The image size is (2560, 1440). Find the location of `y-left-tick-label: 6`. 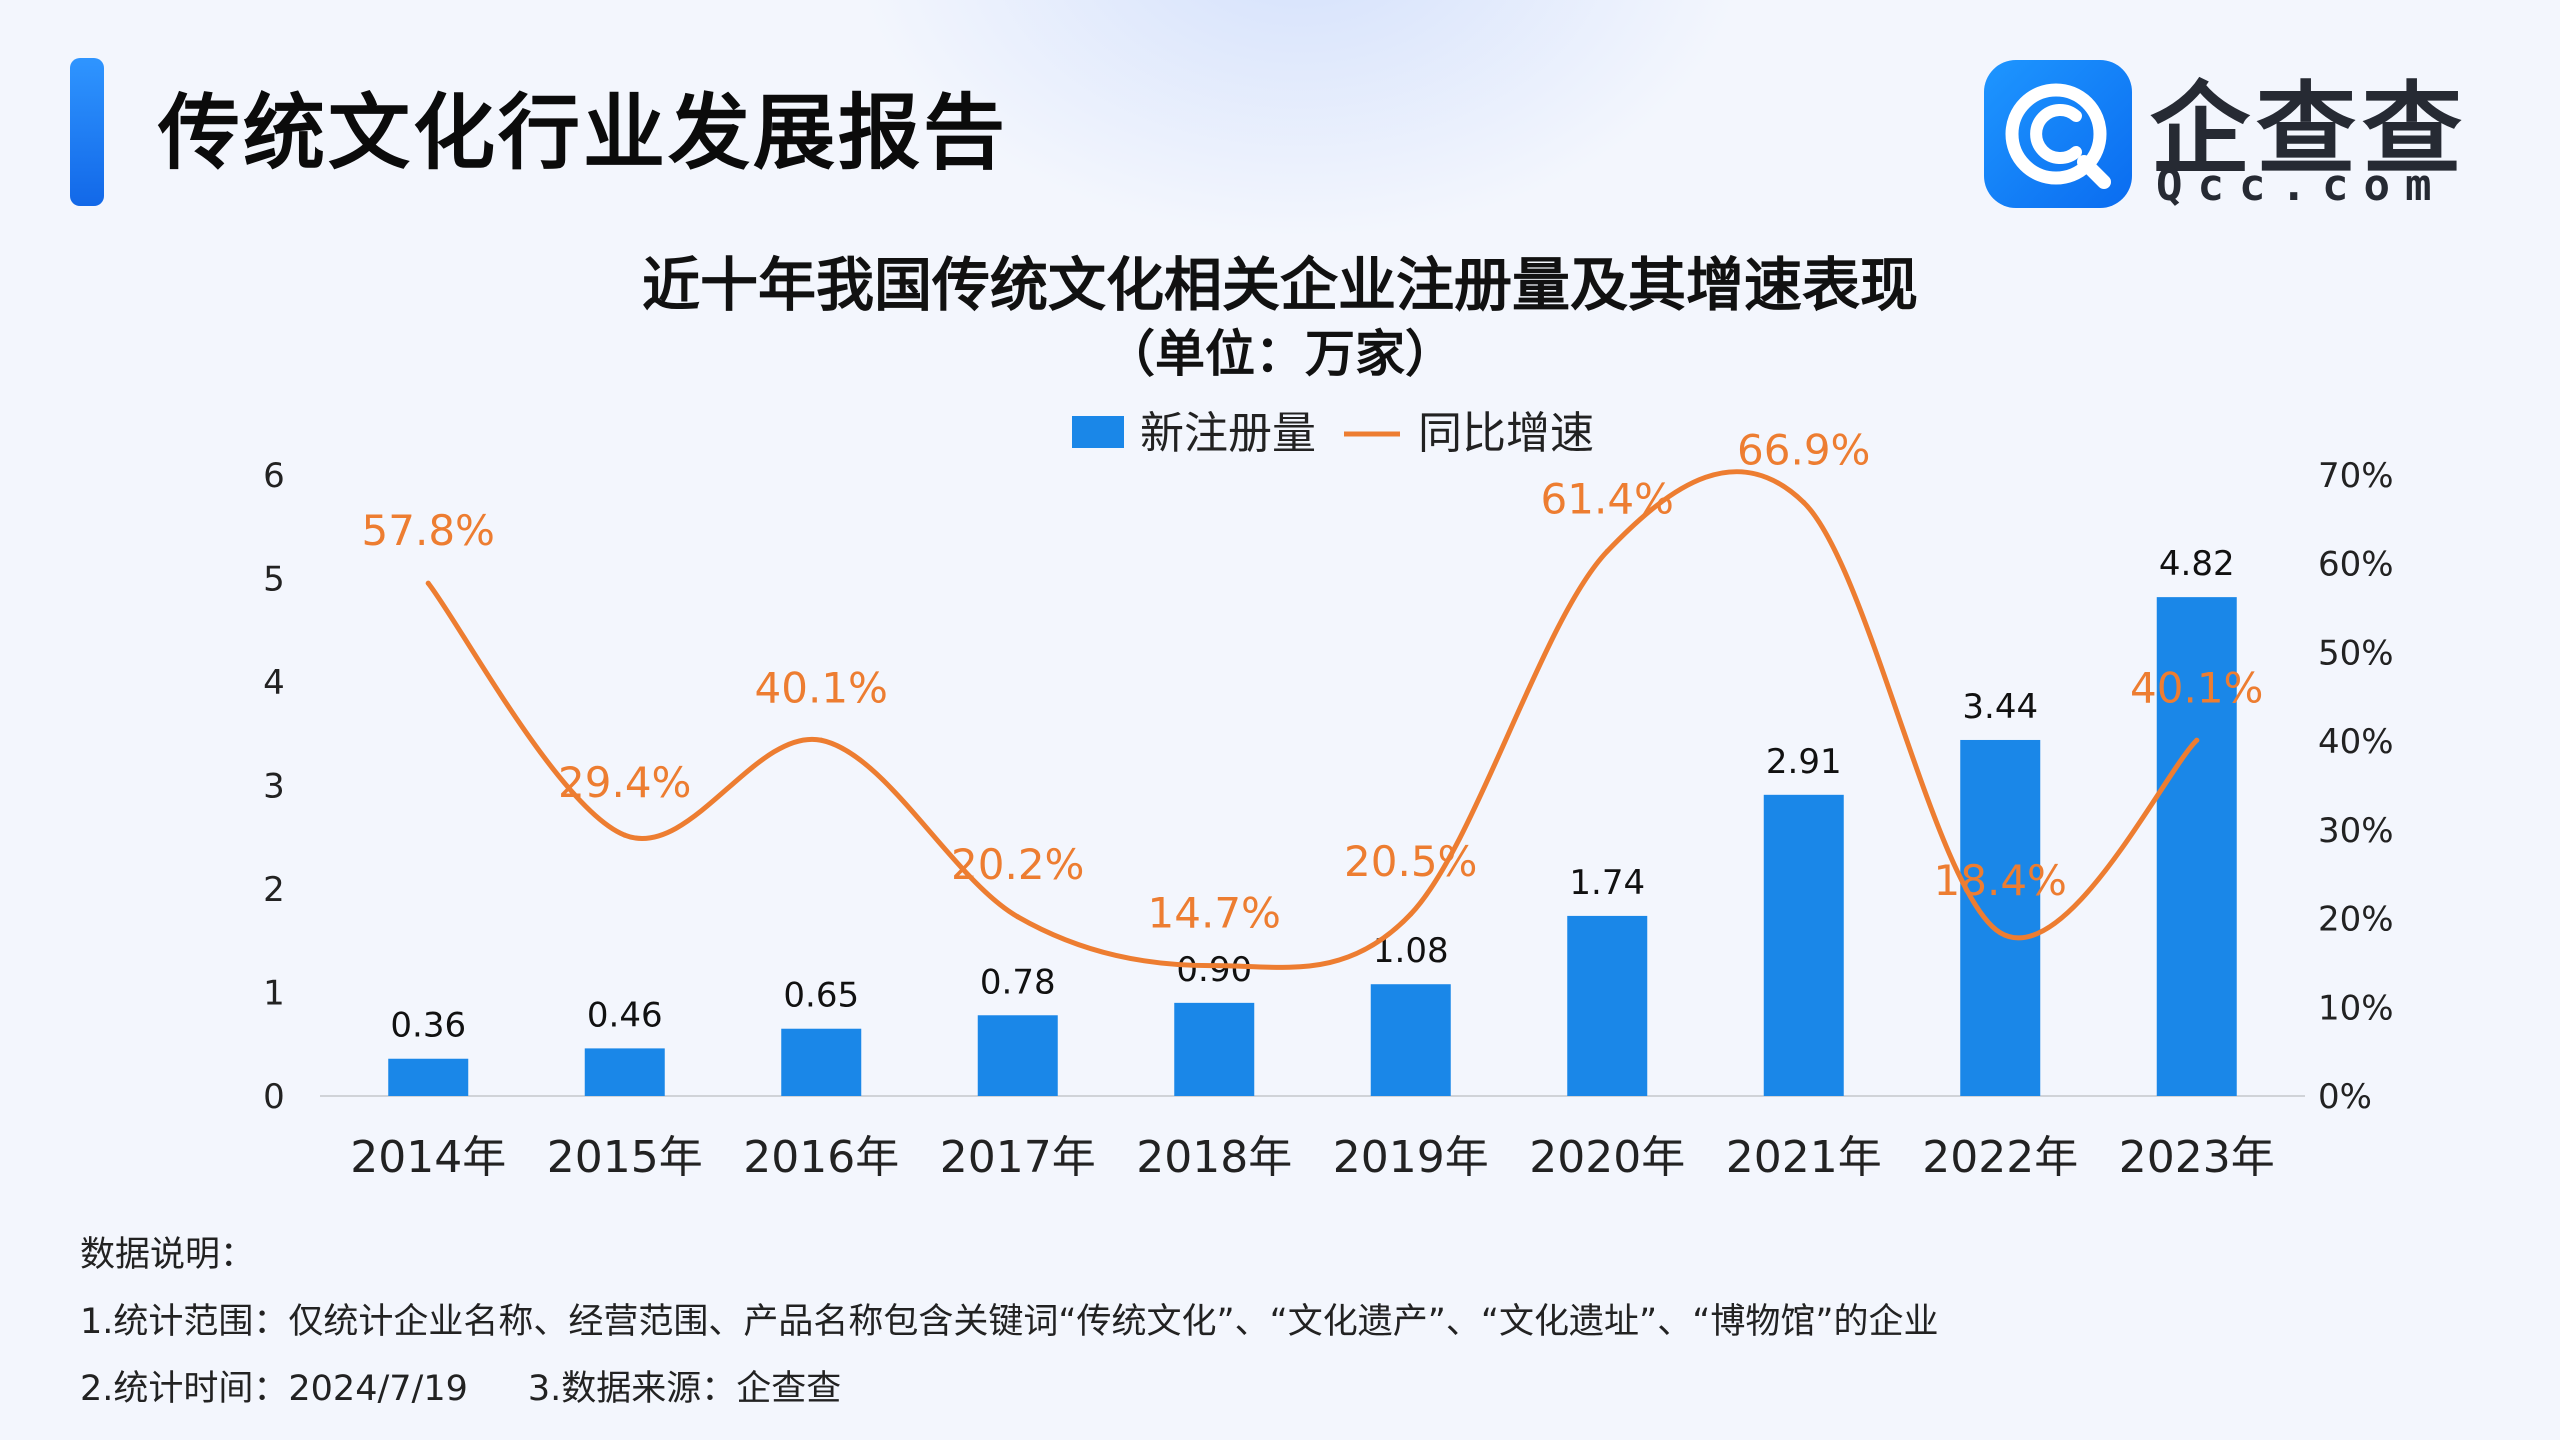

y-left-tick-label: 6 is located at coordinates (274, 476).